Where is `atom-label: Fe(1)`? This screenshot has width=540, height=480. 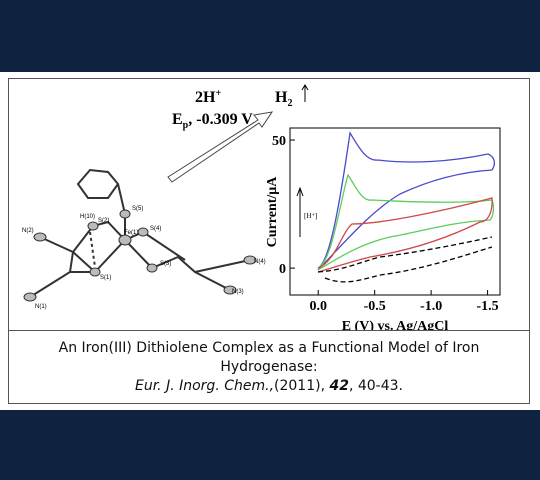
atom-label: Fe(1) is located at coordinates (131, 233).